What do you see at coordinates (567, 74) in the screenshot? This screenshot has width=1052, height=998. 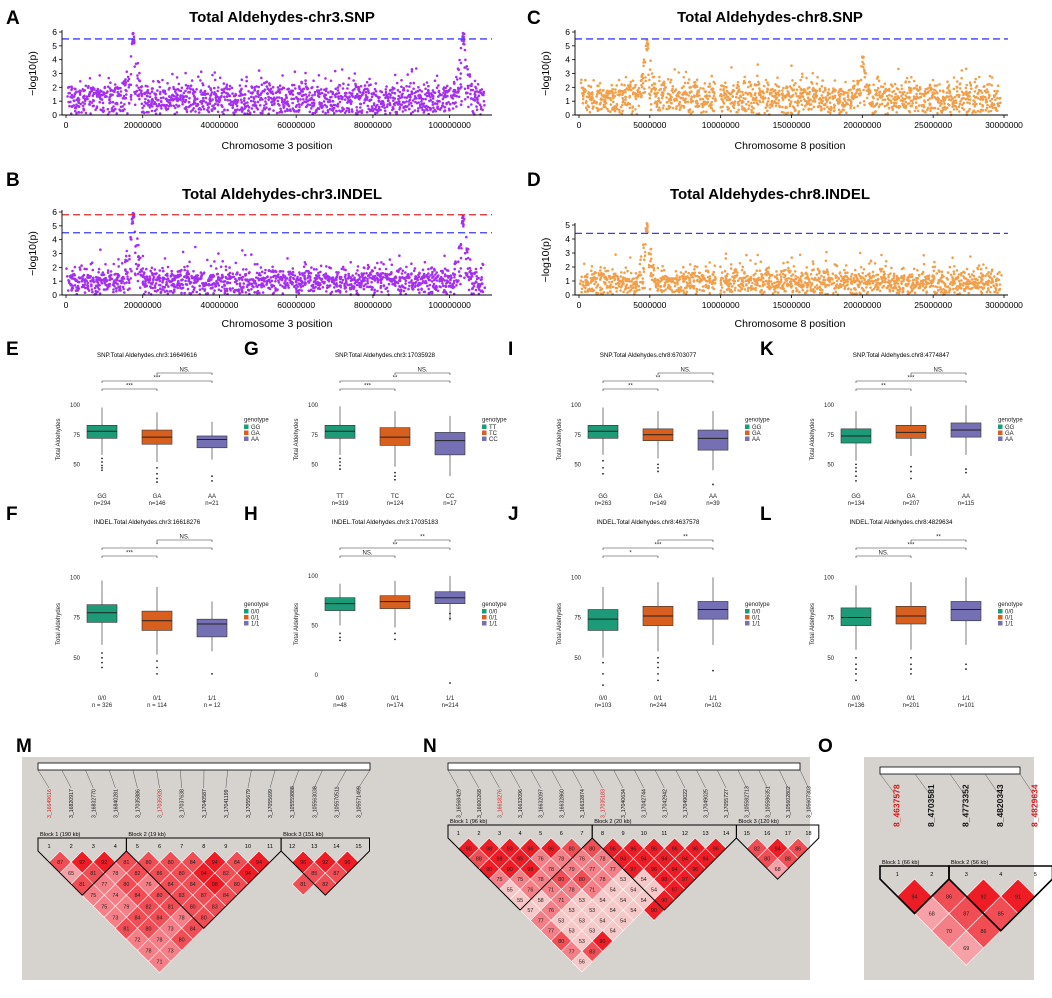 I see `y-tick-label: 3` at bounding box center [567, 74].